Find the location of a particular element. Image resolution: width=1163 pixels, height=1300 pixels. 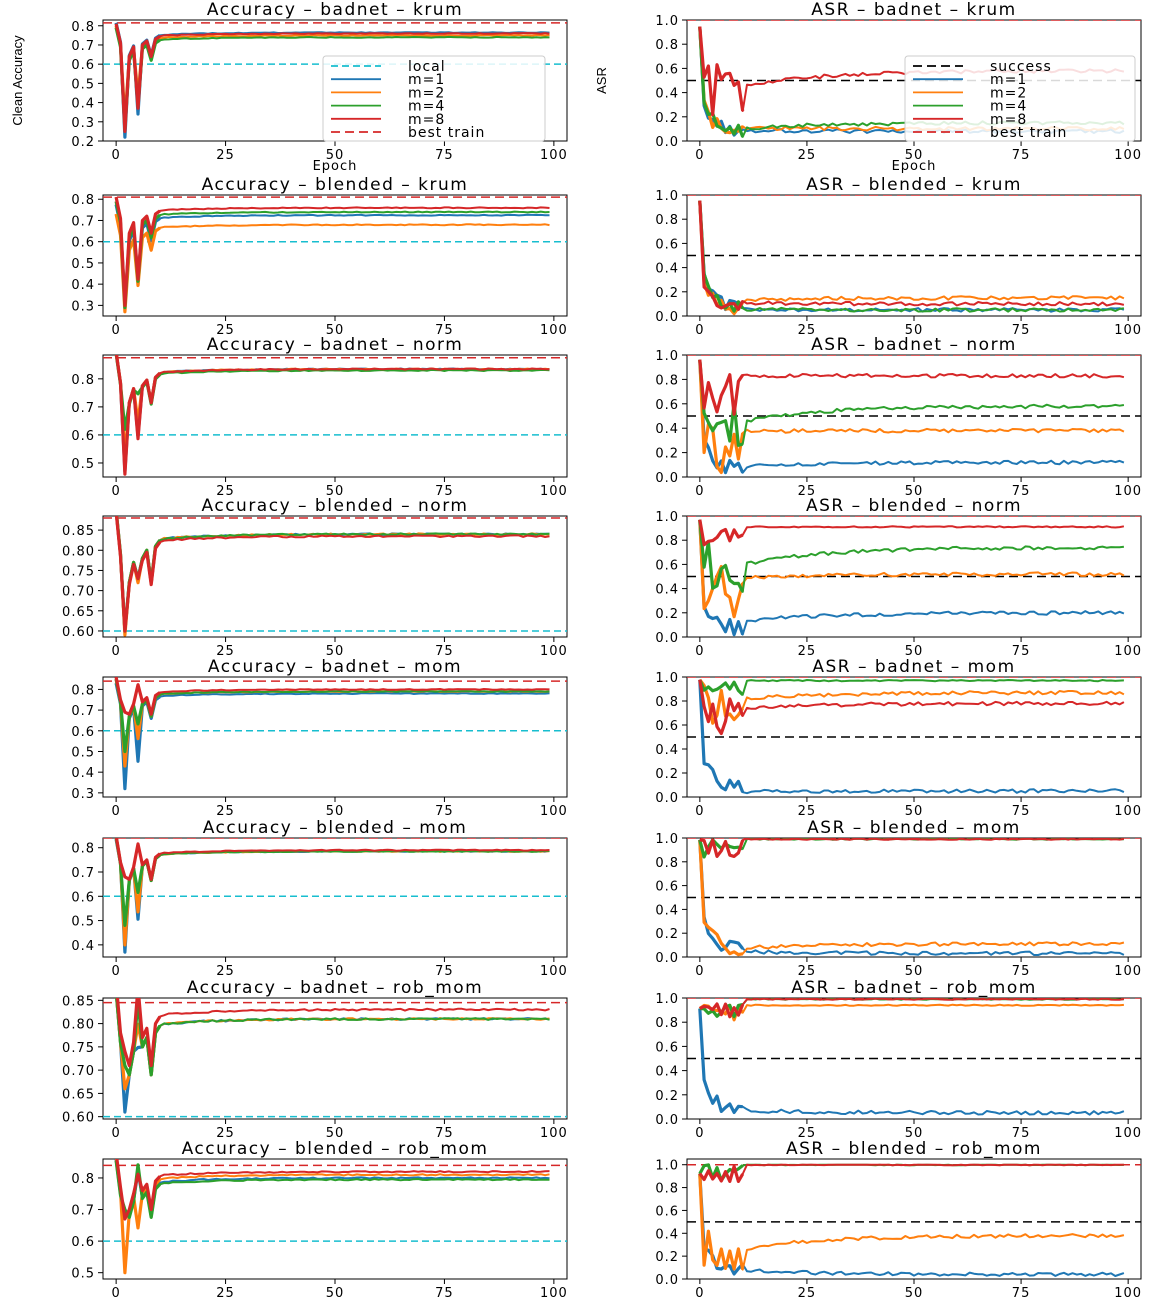

y-tick-label: 0.3 is located at coordinates (83, 306).